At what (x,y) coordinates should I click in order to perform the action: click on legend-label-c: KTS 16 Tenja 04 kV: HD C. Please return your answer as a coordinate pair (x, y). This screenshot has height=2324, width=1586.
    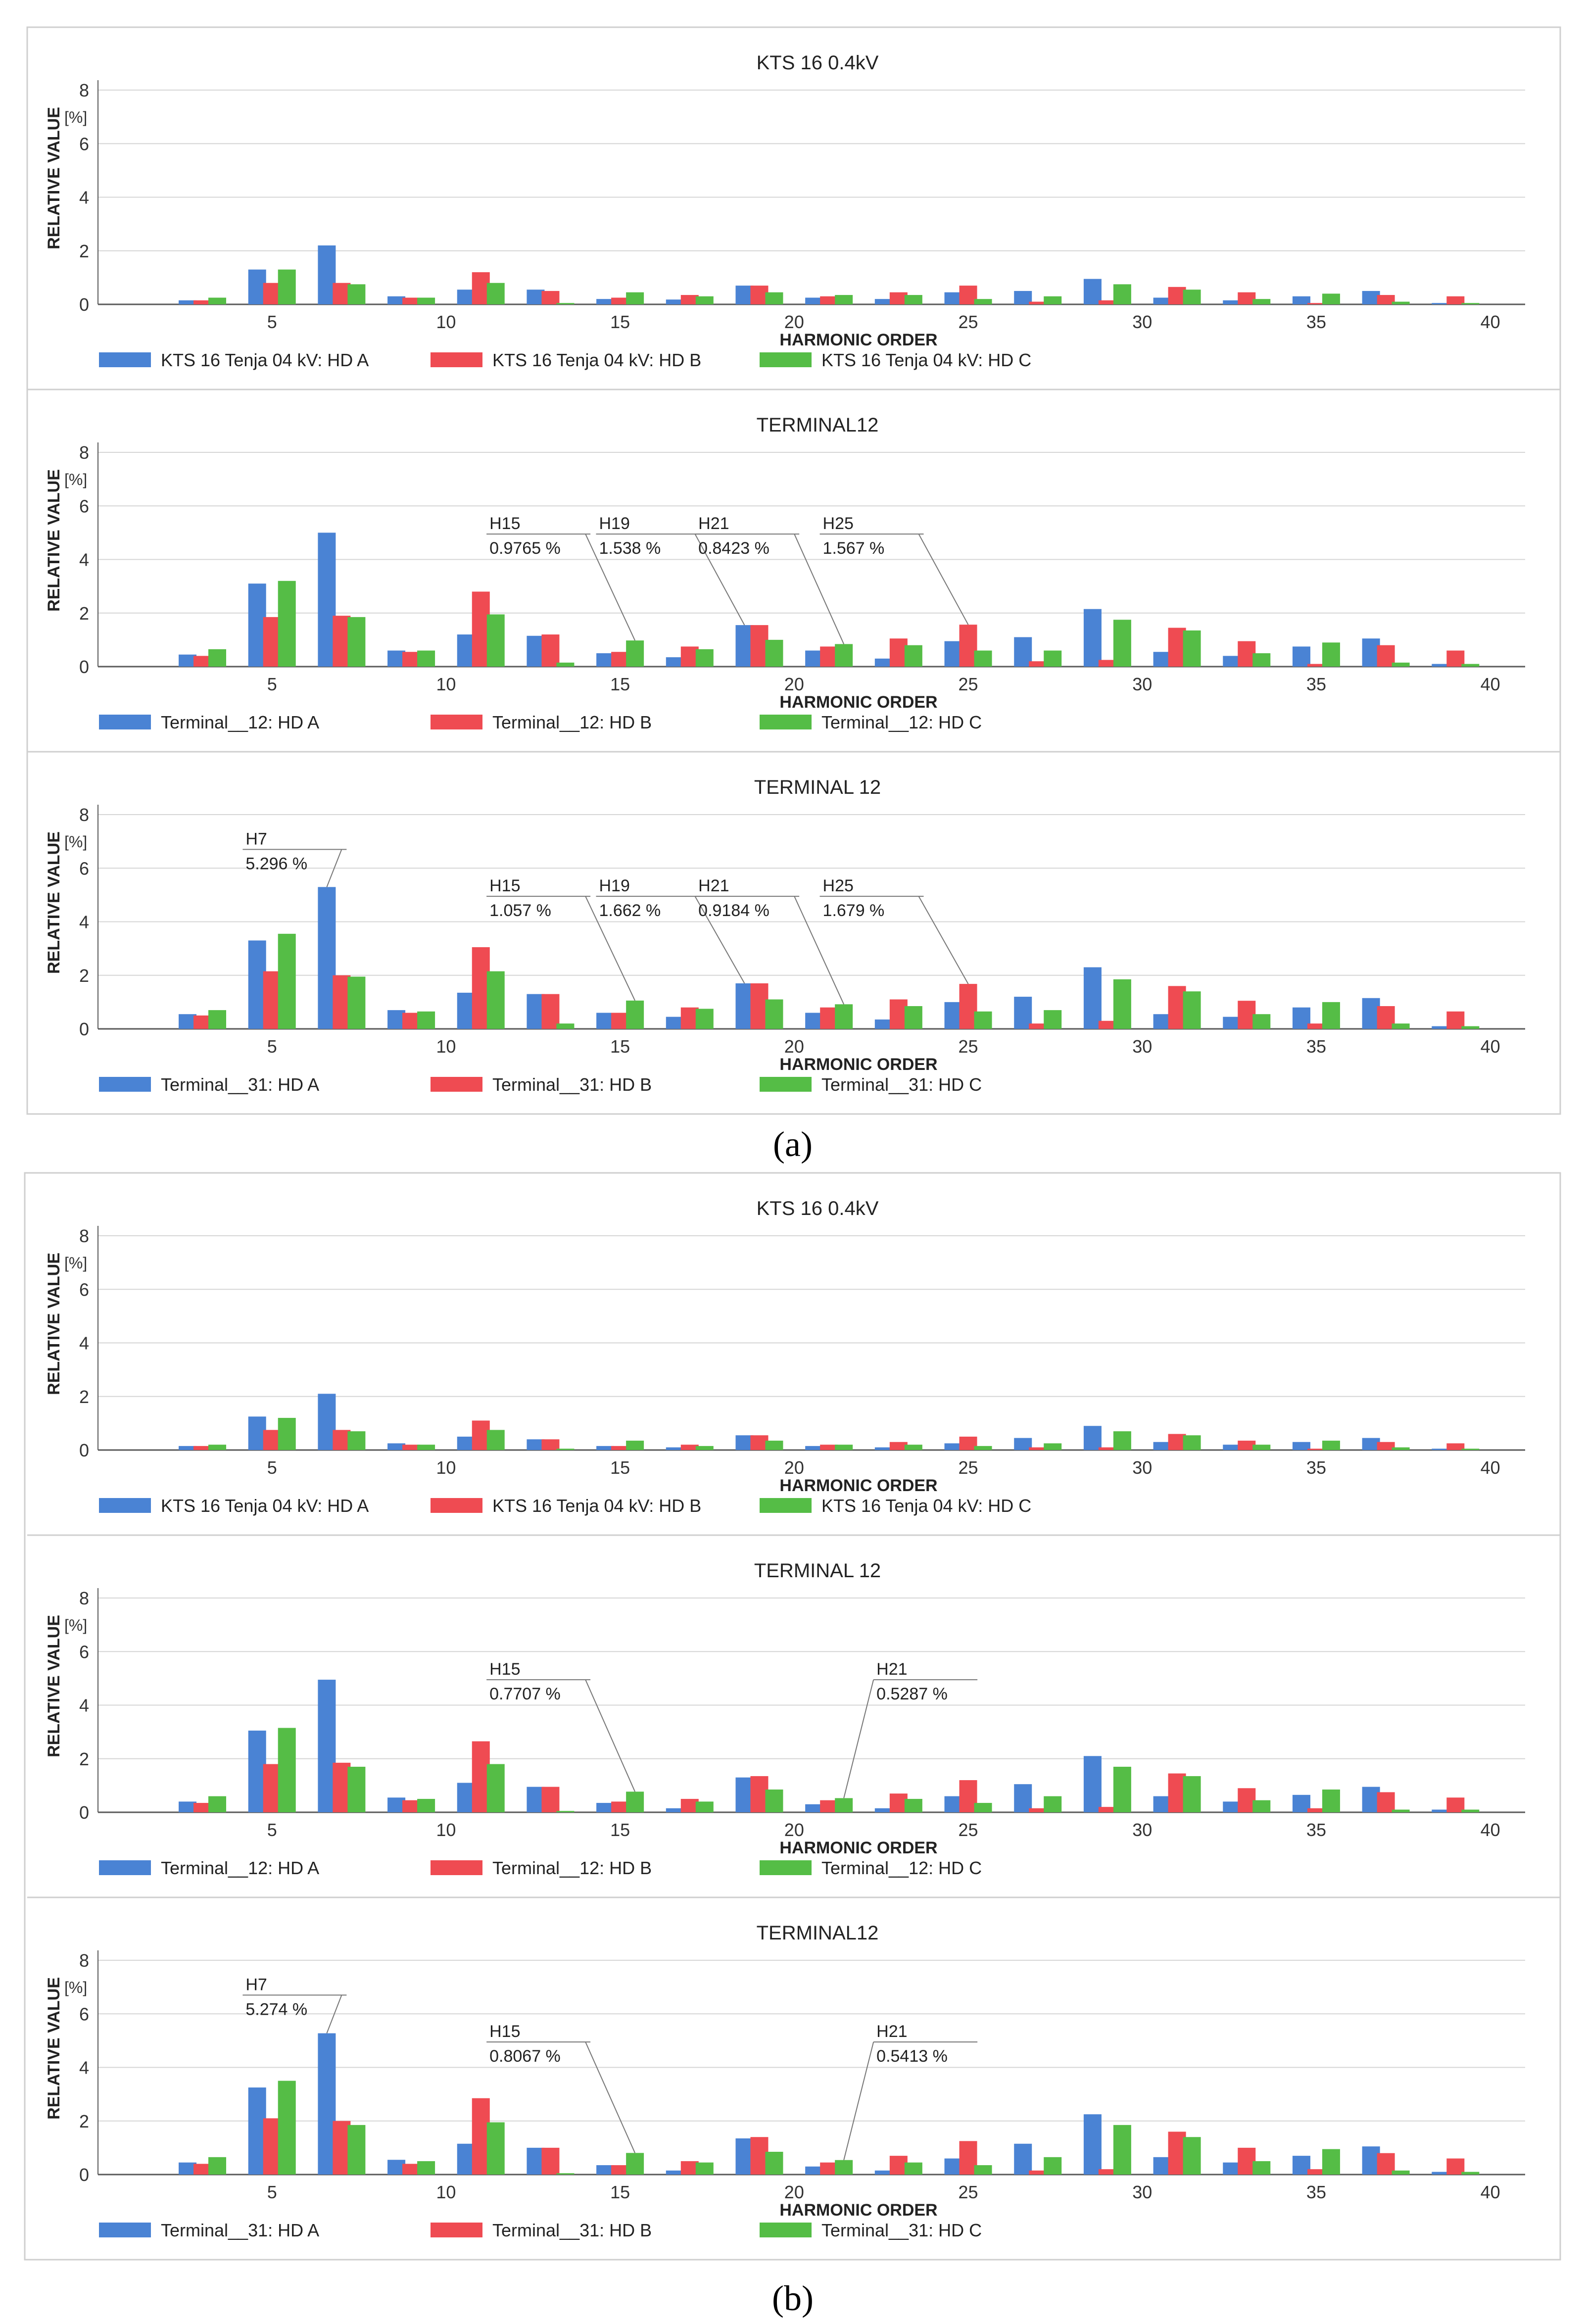
    Looking at the image, I should click on (926, 360).